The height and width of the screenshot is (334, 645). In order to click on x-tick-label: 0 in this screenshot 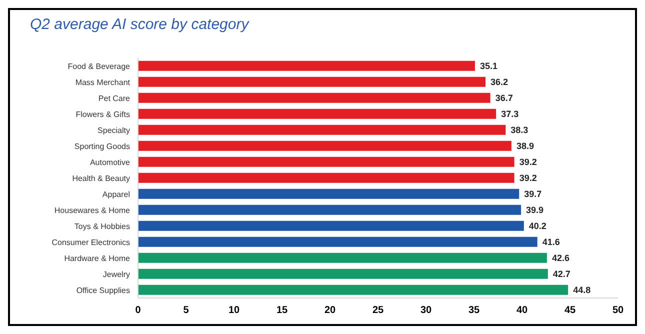, I will do `click(138, 310)`.